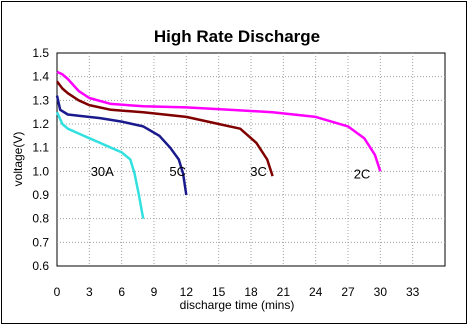 This screenshot has height=327, width=470. I want to click on series-label-3c: 3C, so click(258, 171).